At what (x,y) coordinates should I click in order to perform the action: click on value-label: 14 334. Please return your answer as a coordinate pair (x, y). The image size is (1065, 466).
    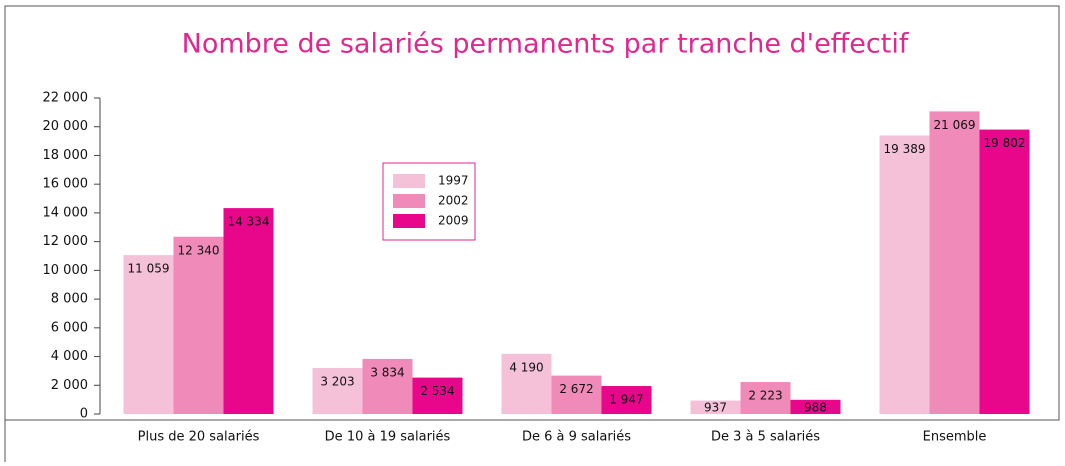
    Looking at the image, I should click on (249, 222).